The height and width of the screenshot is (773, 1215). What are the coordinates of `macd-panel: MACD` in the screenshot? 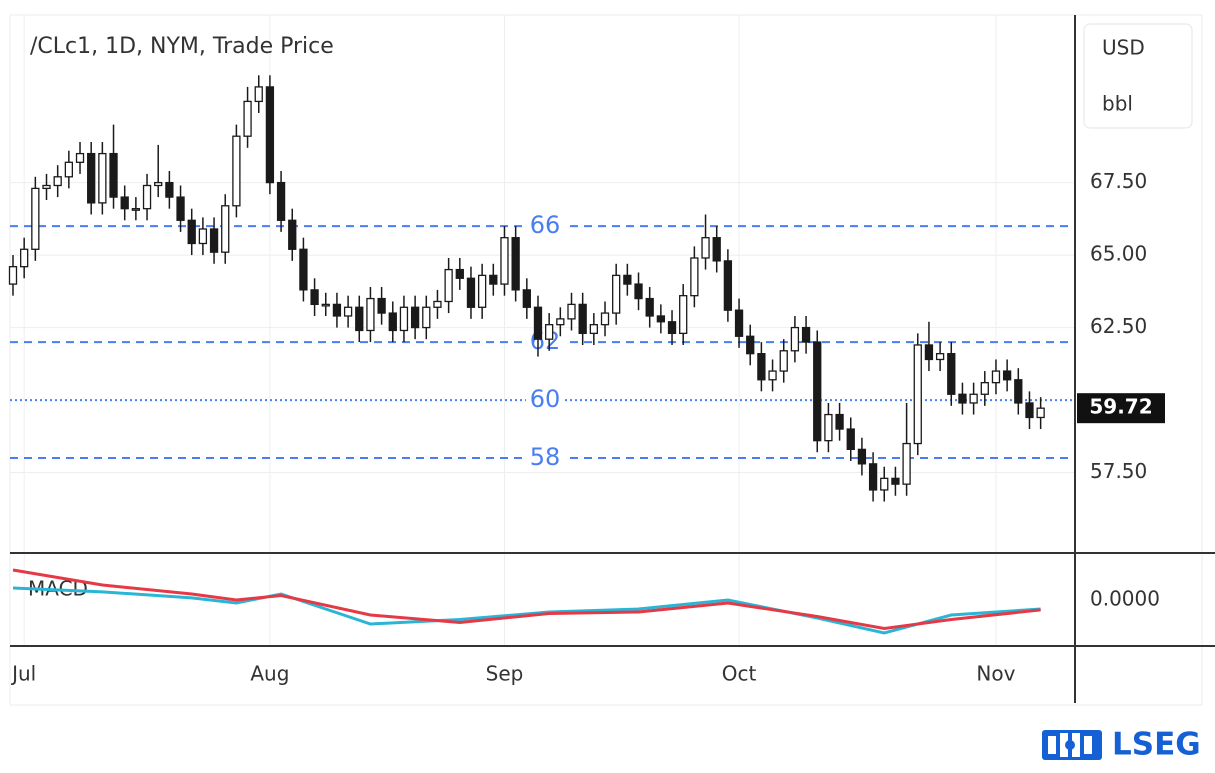 It's located at (526, 601).